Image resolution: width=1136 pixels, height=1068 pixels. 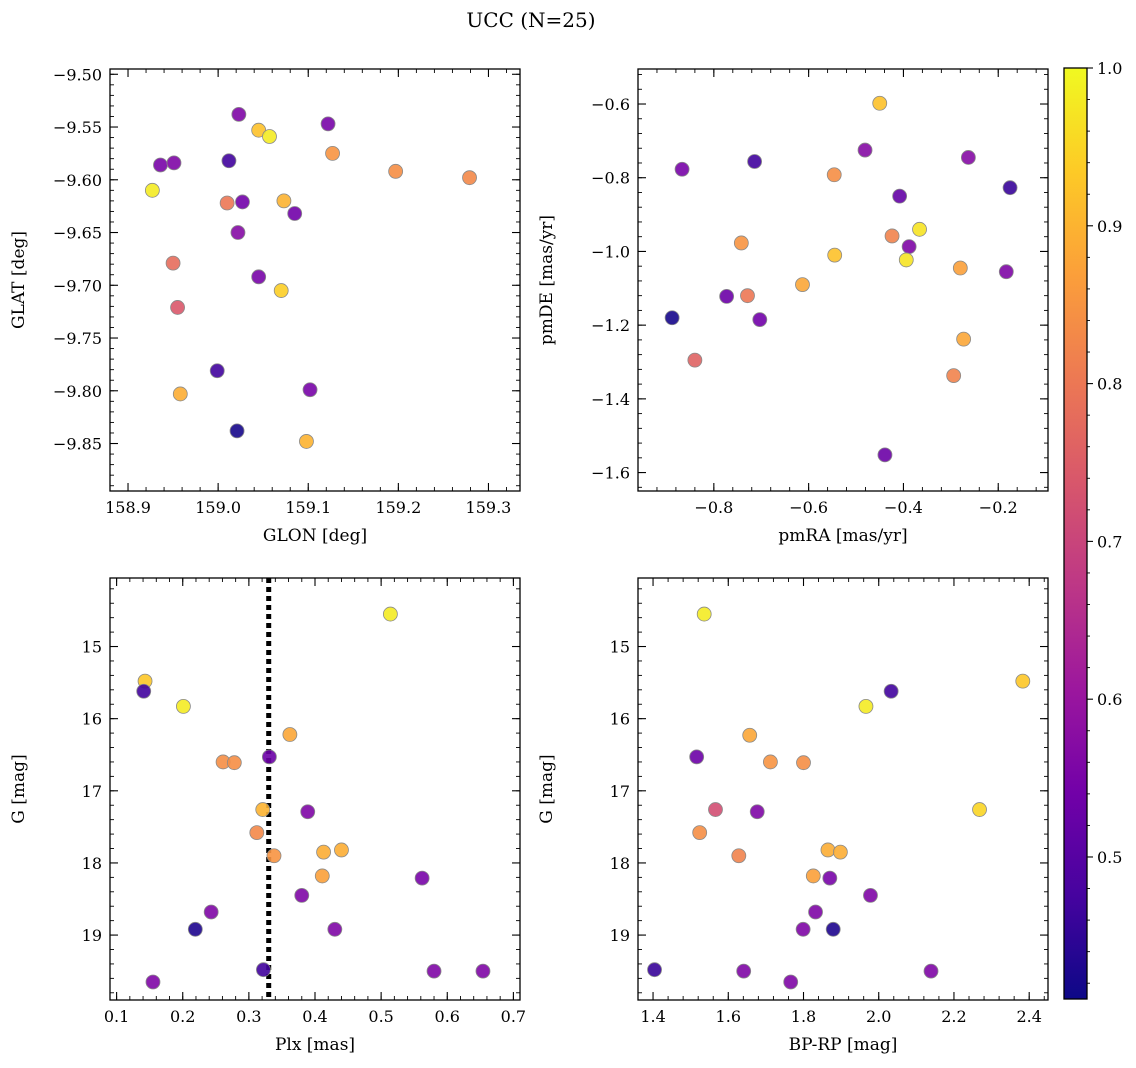 What do you see at coordinates (713, 507) in the screenshot?
I see `x-tick-label: −0.8` at bounding box center [713, 507].